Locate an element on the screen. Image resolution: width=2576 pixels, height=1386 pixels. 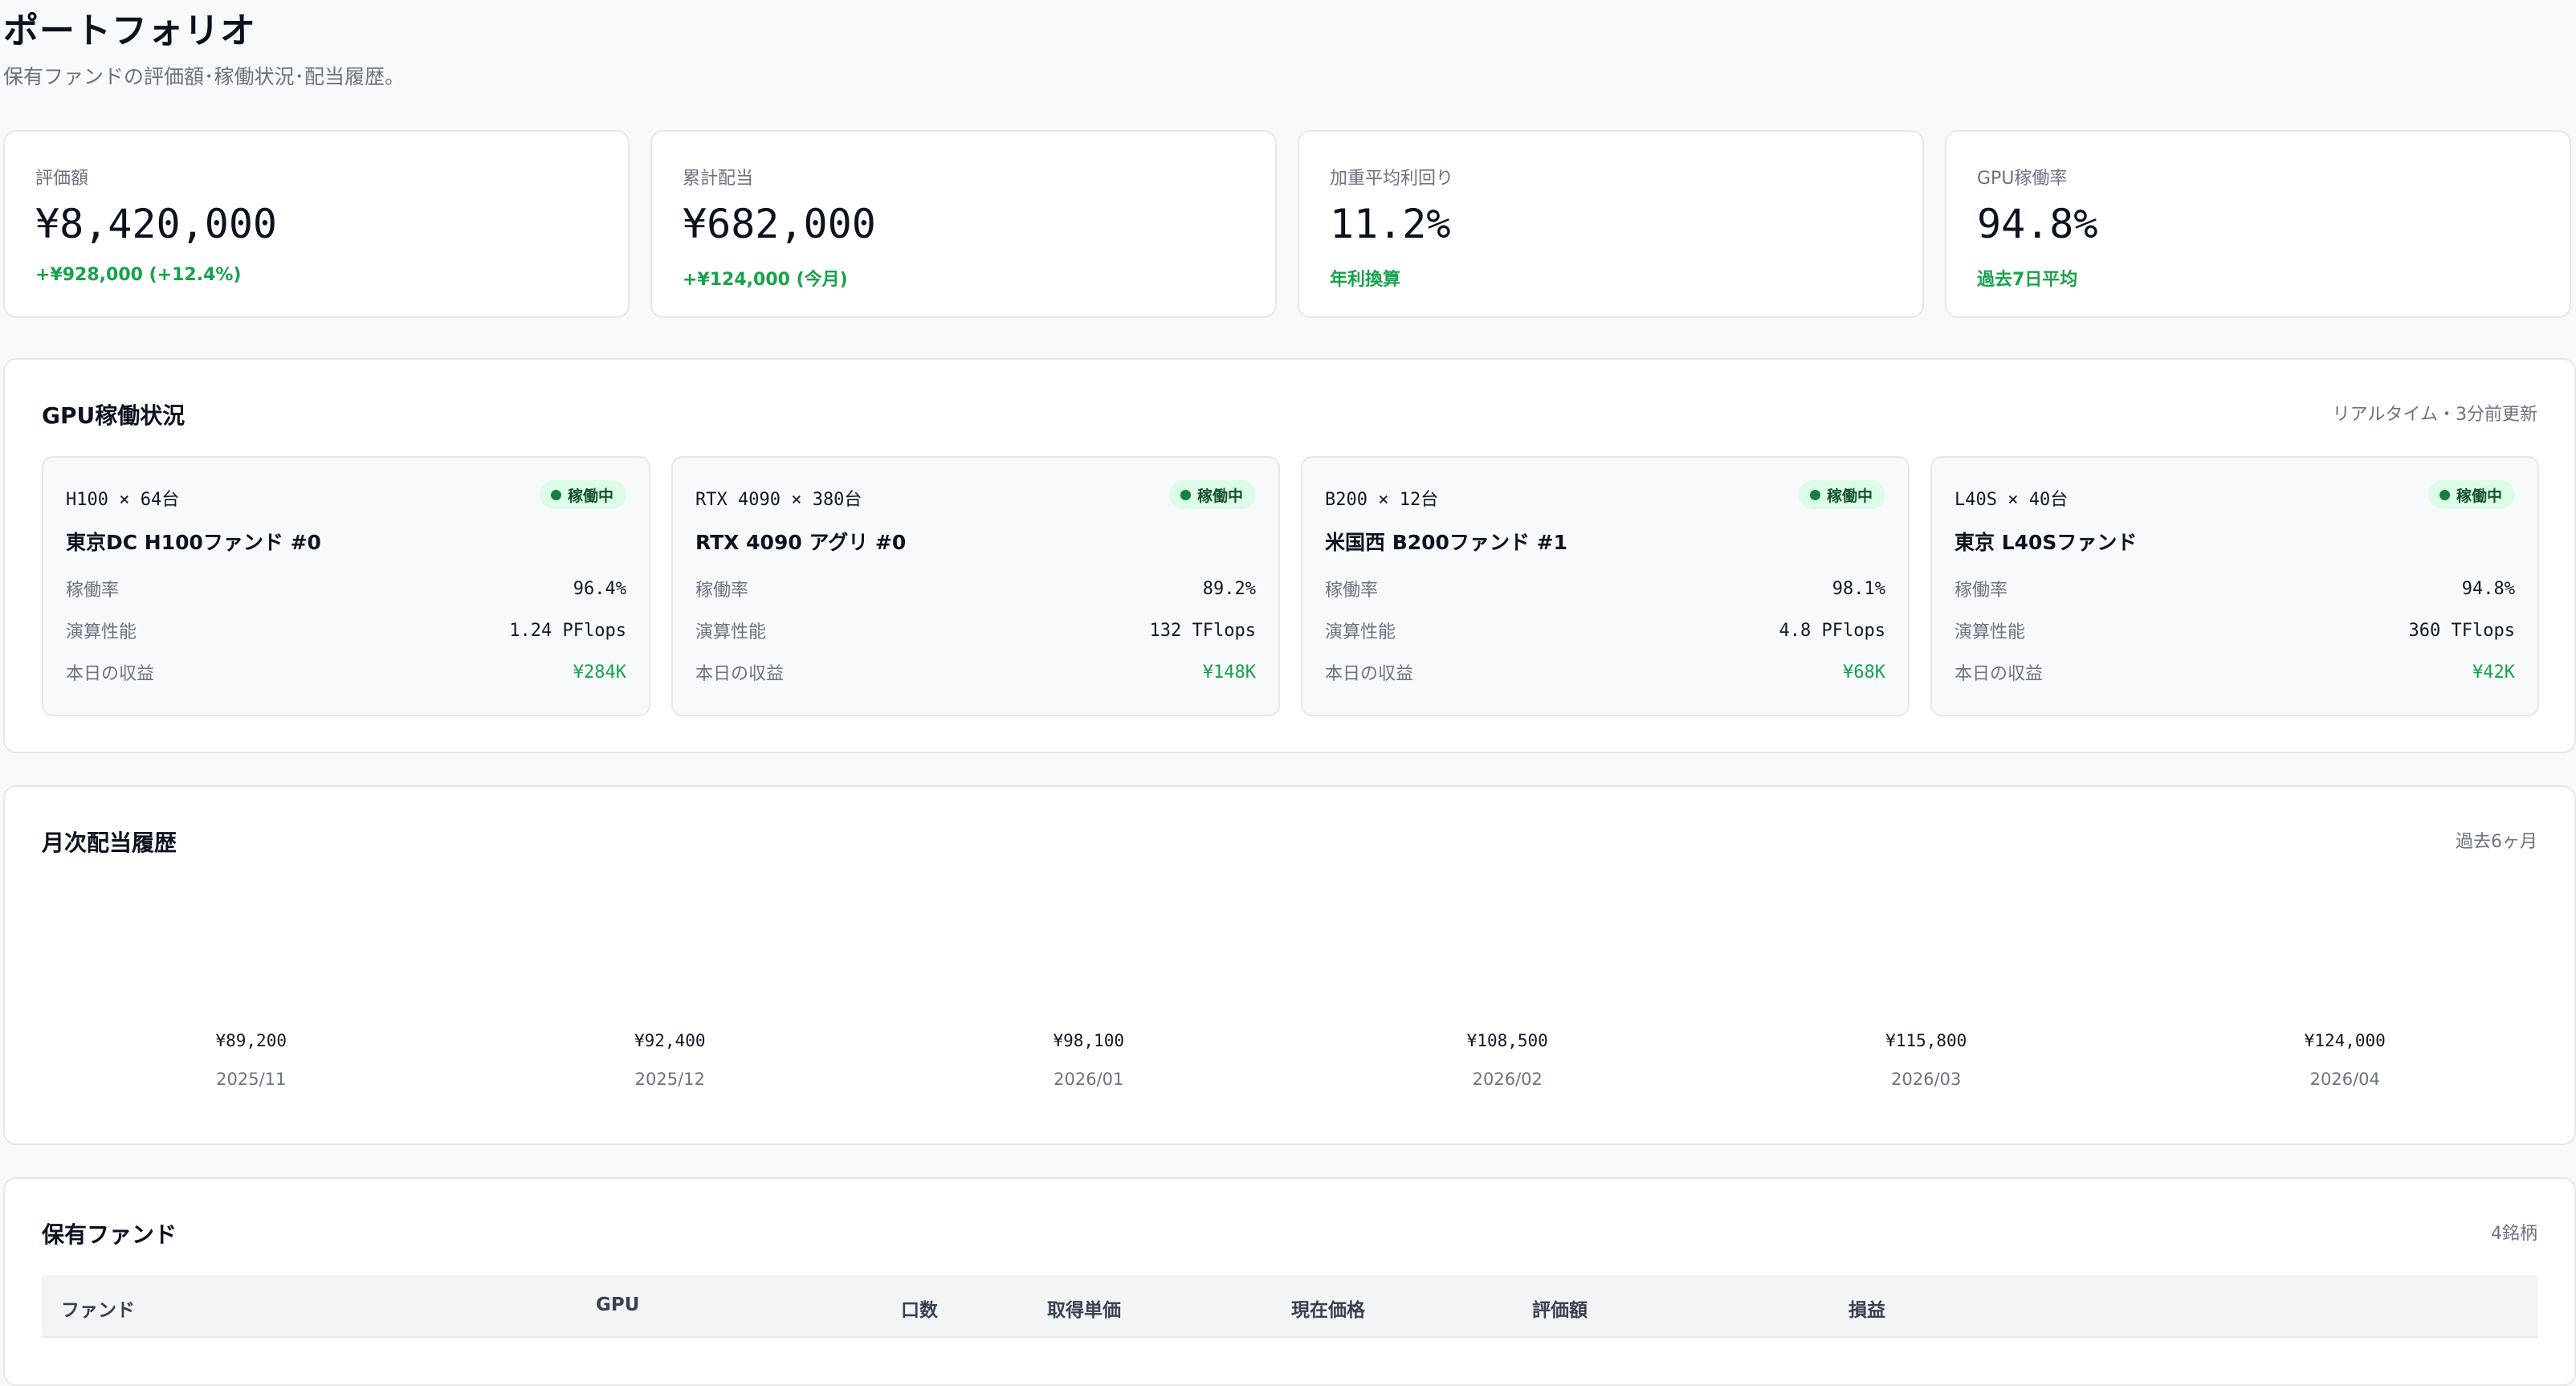
perf-row: 演算性能 360 TFlops is located at coordinates (2234, 630).